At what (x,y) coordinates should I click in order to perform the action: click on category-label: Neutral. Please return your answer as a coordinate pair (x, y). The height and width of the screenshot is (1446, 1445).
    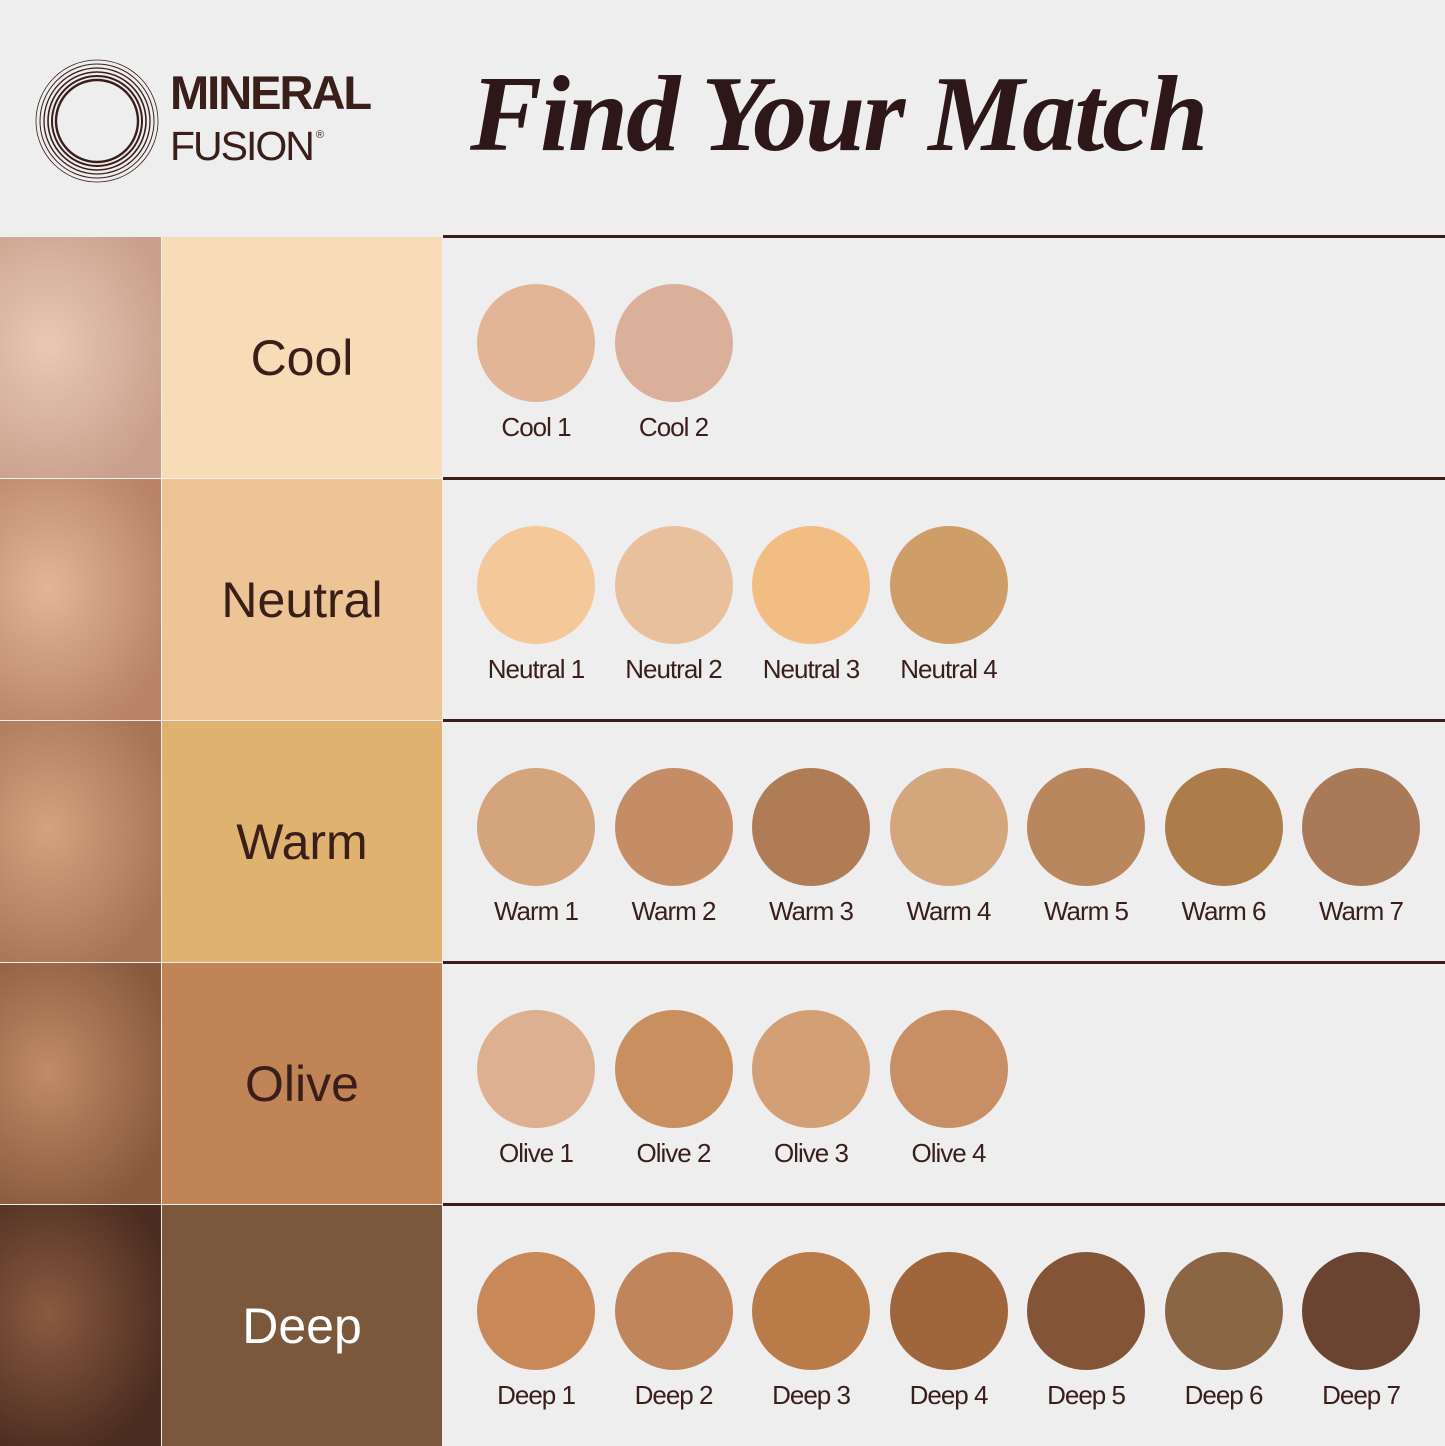
    Looking at the image, I should click on (302, 599).